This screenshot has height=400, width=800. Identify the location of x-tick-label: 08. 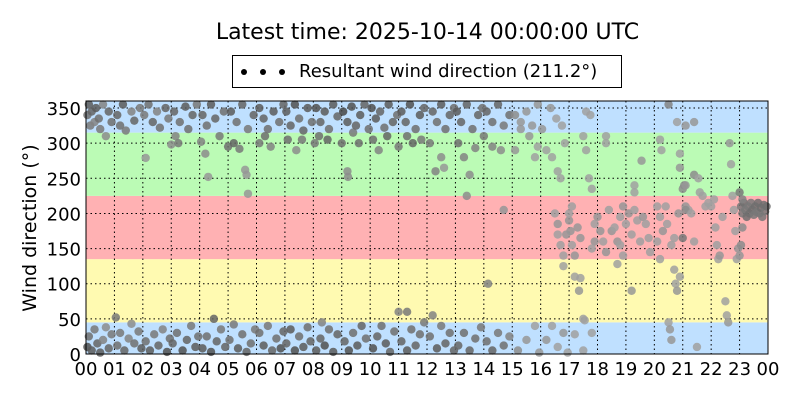
(313, 369).